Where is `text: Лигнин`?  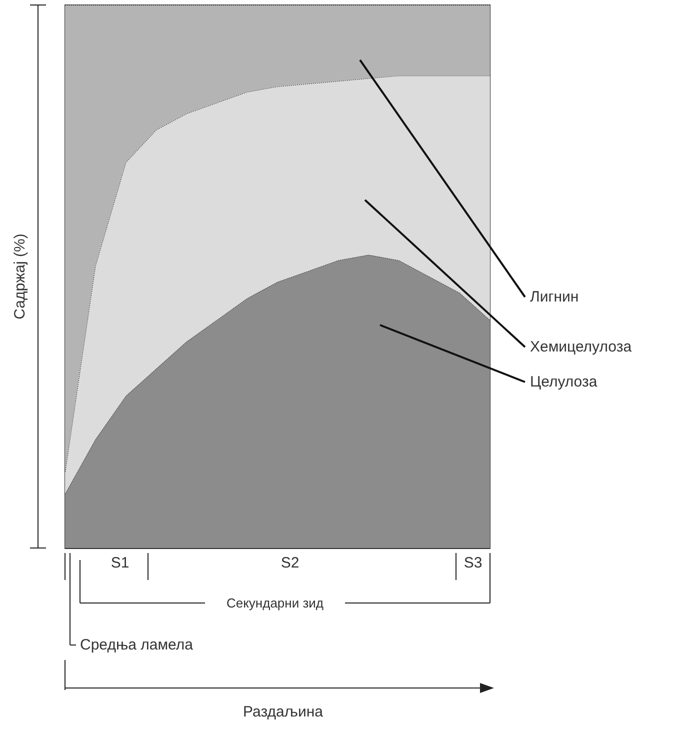 text: Лигнин is located at coordinates (554, 297).